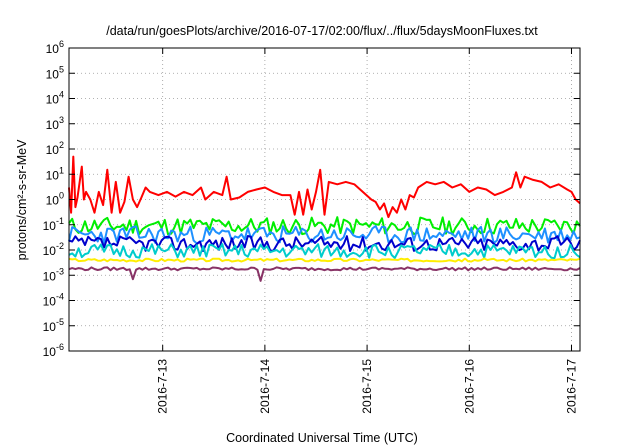 This screenshot has width=640, height=448. What do you see at coordinates (55, 199) in the screenshot?
I see `y-tick-label: 10⁰` at bounding box center [55, 199].